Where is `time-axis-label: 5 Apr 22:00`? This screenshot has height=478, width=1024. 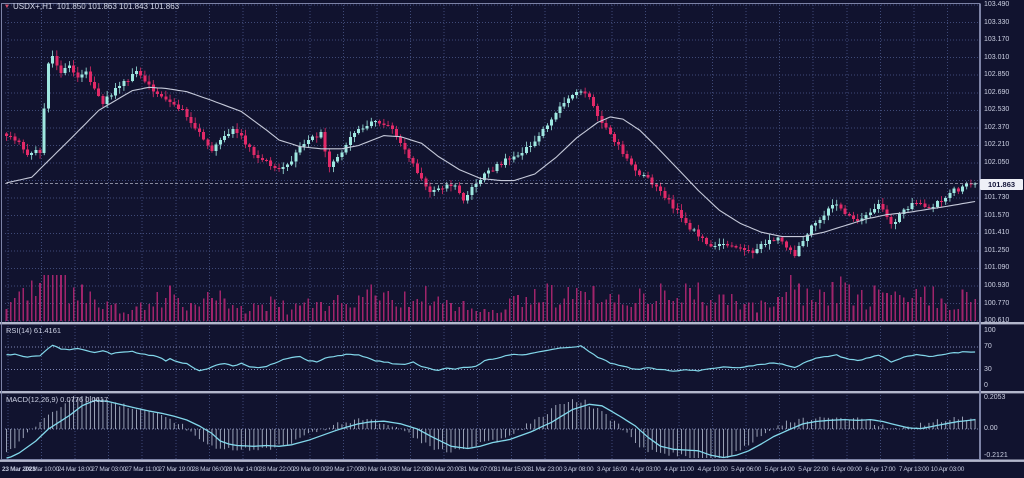 time-axis-label: 5 Apr 22:00 is located at coordinates (813, 469).